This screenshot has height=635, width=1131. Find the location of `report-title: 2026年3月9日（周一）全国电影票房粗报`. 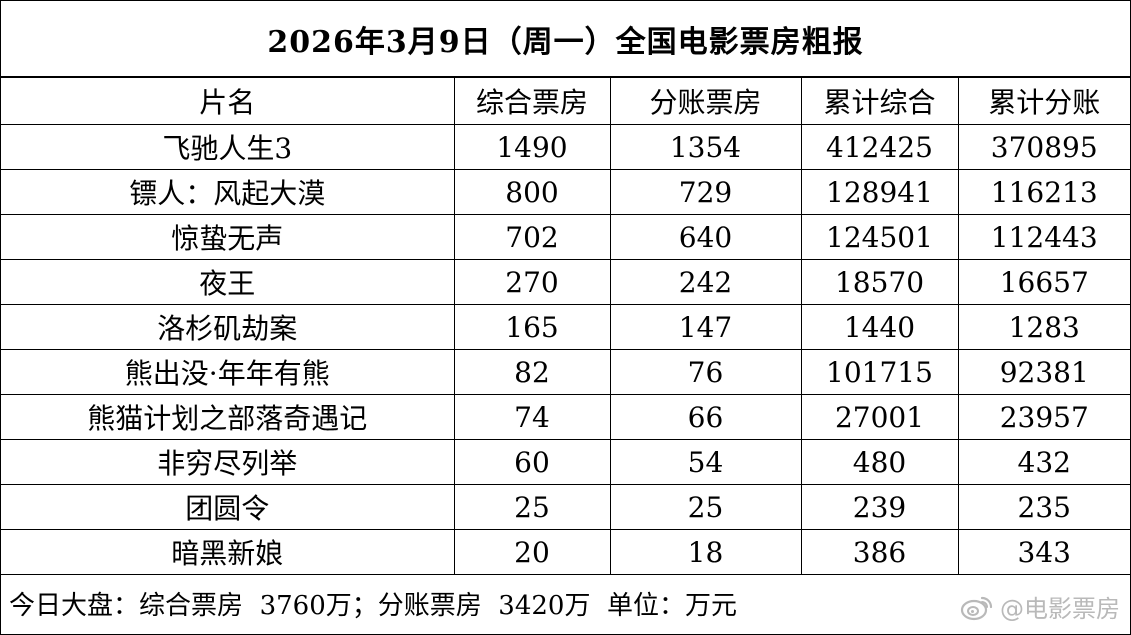

report-title: 2026年3月9日（周一）全国电影票房粗报 is located at coordinates (565, 39).